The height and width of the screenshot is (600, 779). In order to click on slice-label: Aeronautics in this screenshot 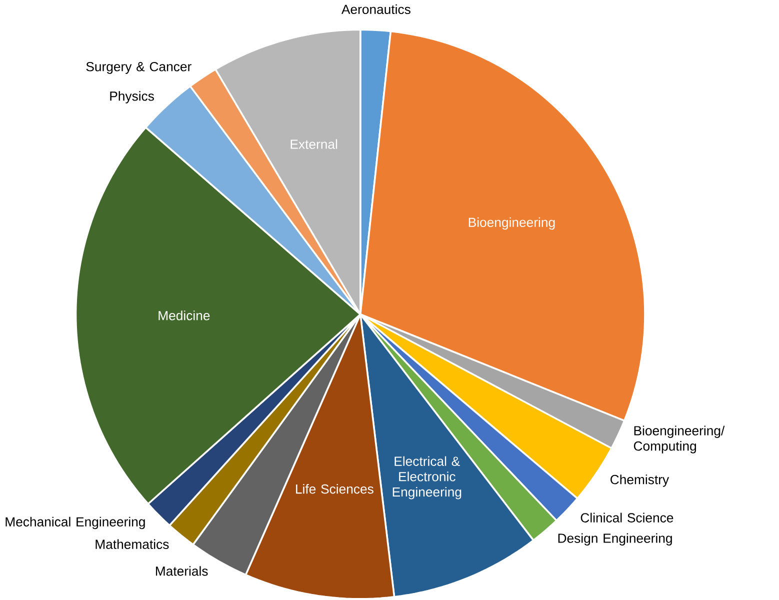, I will do `click(375, 9)`.